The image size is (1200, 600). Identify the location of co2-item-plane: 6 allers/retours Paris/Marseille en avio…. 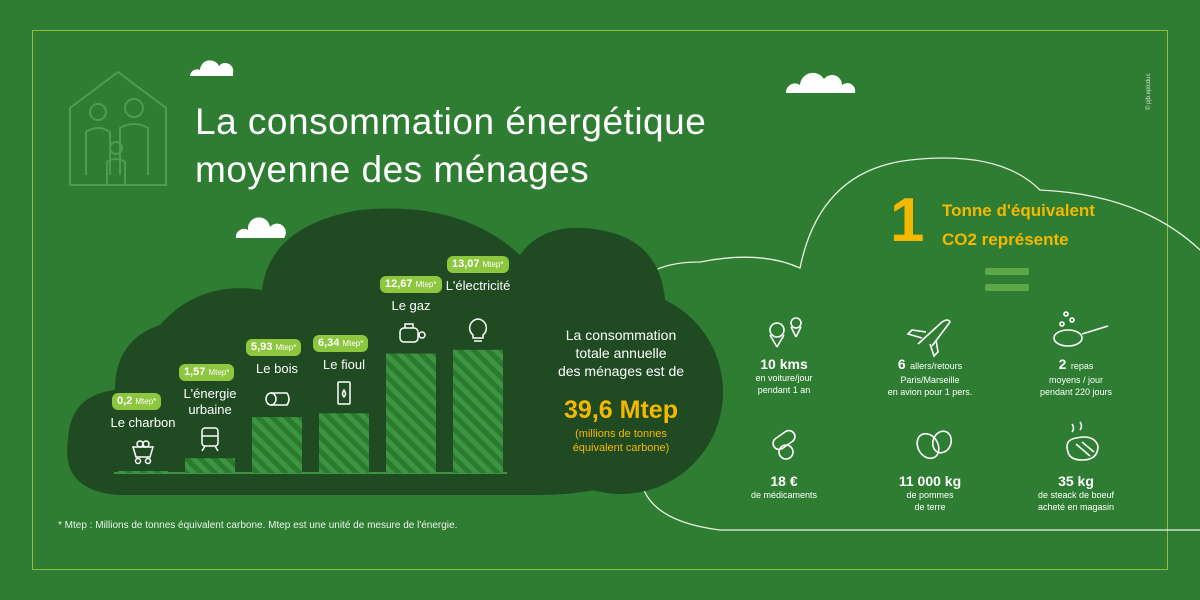
(930, 377).